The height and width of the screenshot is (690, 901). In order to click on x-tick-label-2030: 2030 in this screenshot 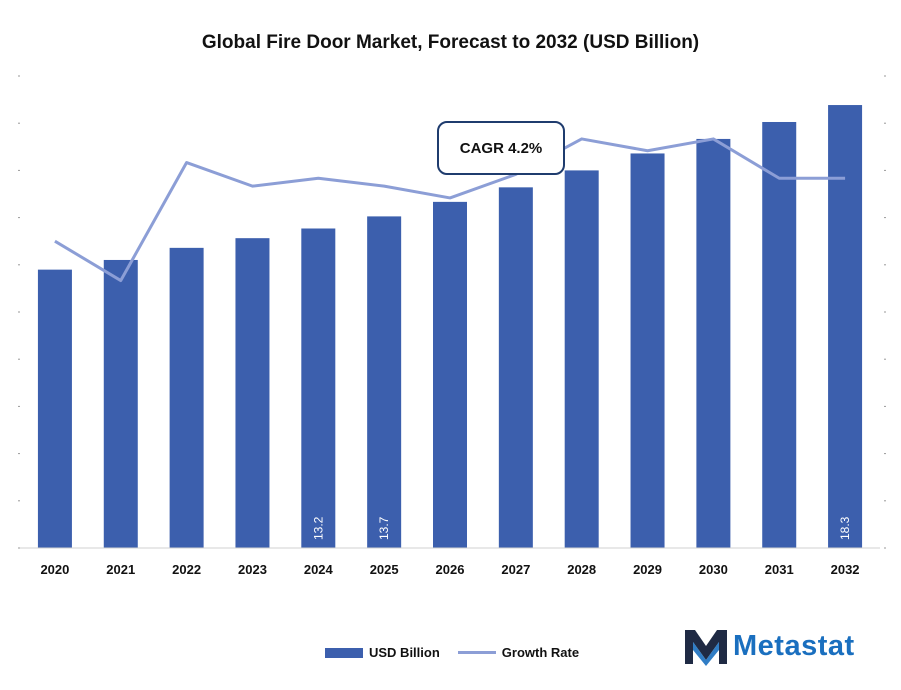, I will do `click(713, 569)`.